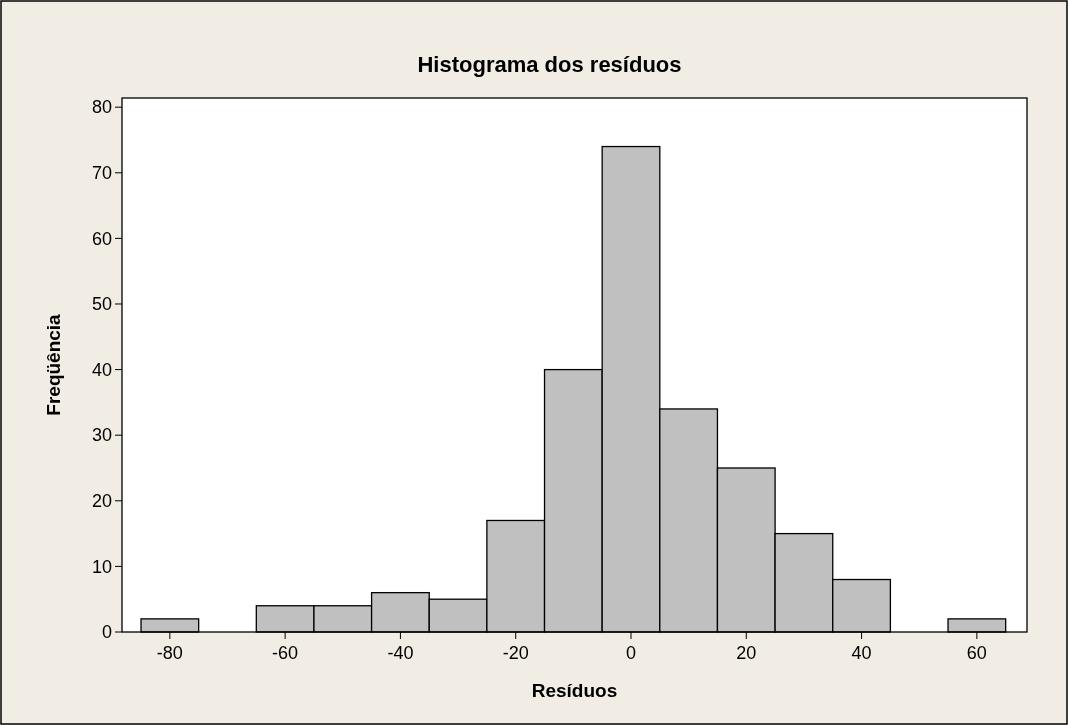 This screenshot has height=725, width=1068. I want to click on x-tick-label: 20, so click(746, 653).